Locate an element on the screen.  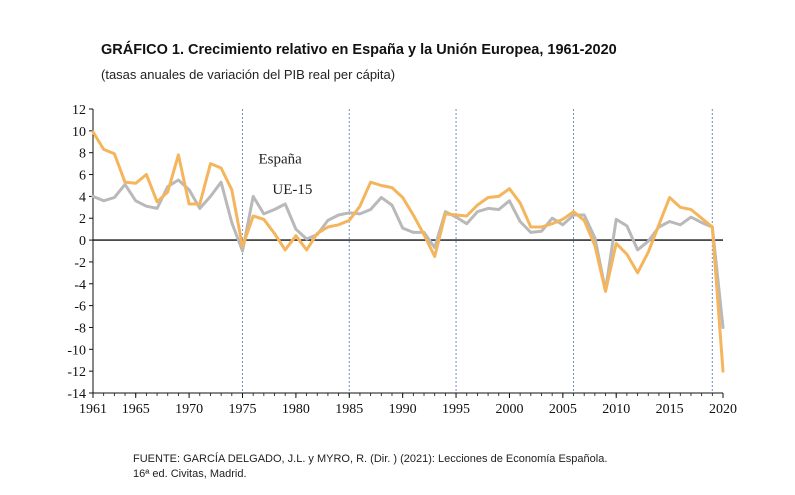
y-tick-label: 10 is located at coordinates (79, 132).